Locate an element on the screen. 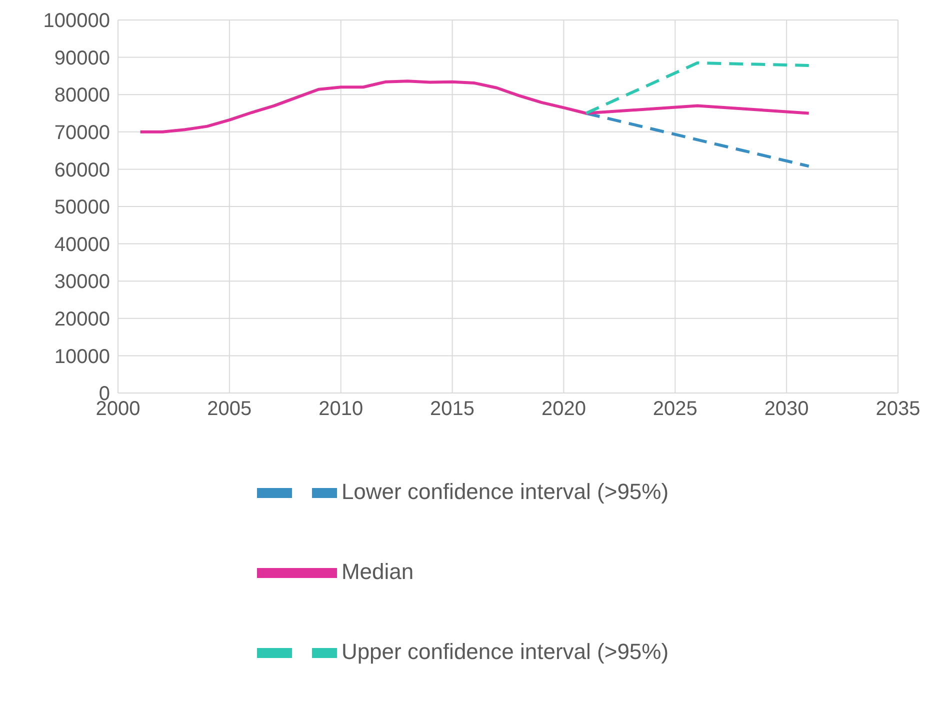 This screenshot has height=703, width=935. x-tick-label: 2035 is located at coordinates (898, 409).